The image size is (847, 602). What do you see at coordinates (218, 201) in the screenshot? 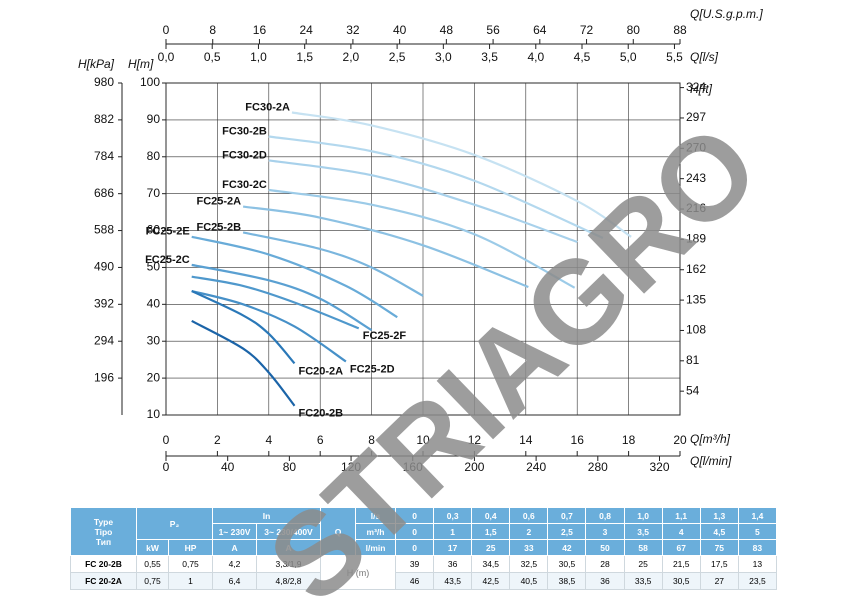
I see `curve-label: FC25-2A` at bounding box center [218, 201].